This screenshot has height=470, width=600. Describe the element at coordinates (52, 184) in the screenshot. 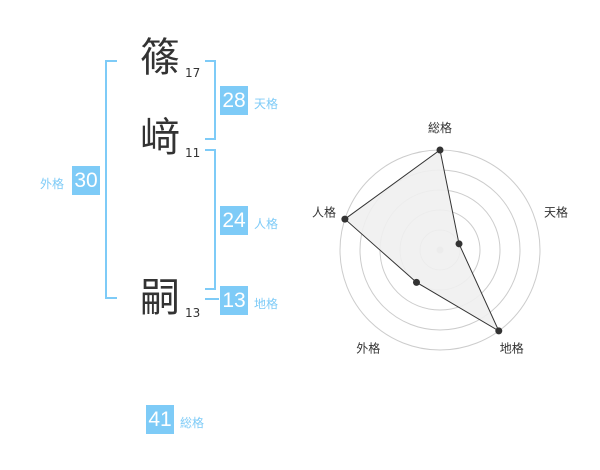

I see `gaikaku-label: 外格` at that location.